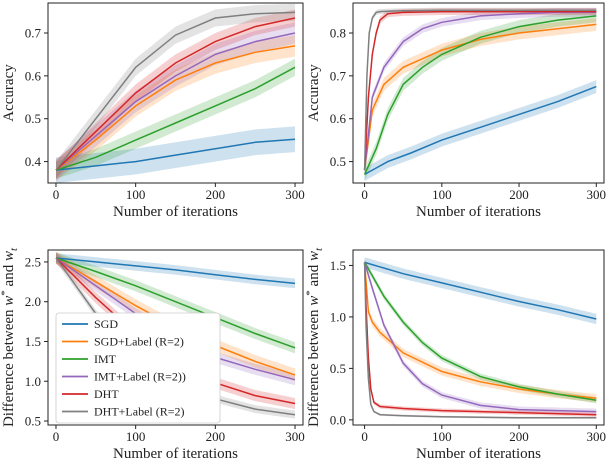 The image size is (613, 463). What do you see at coordinates (338, 419) in the screenshot?
I see `y-tick-label: 0.0` at bounding box center [338, 419].